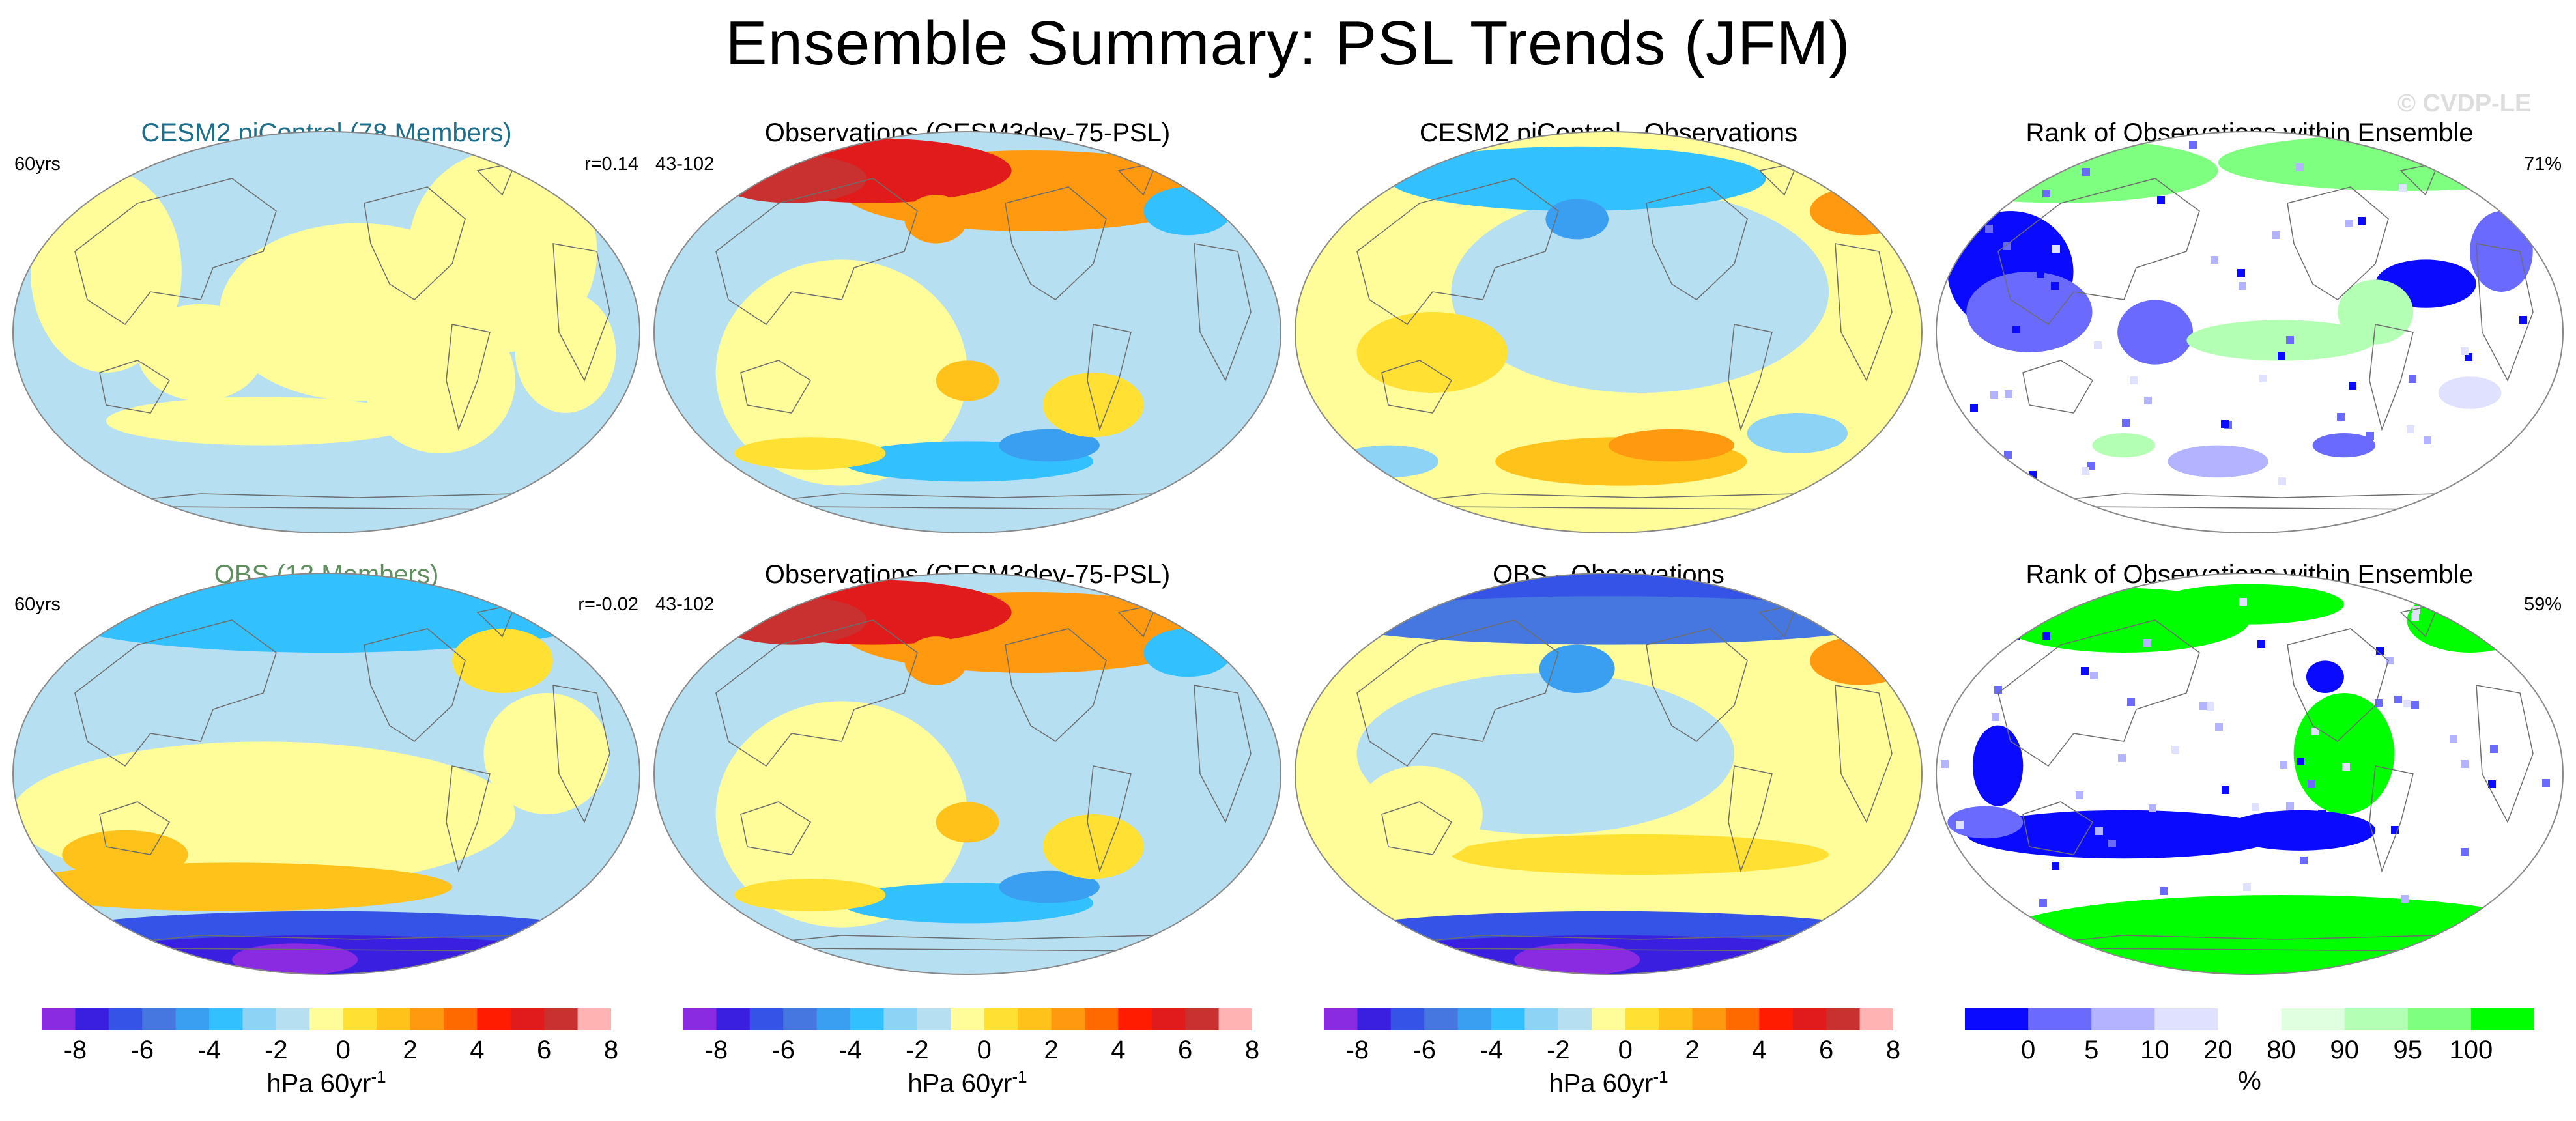 The image size is (2576, 1121). What do you see at coordinates (2282, 1050) in the screenshot?
I see `colorbar-tick-label: 80` at bounding box center [2282, 1050].